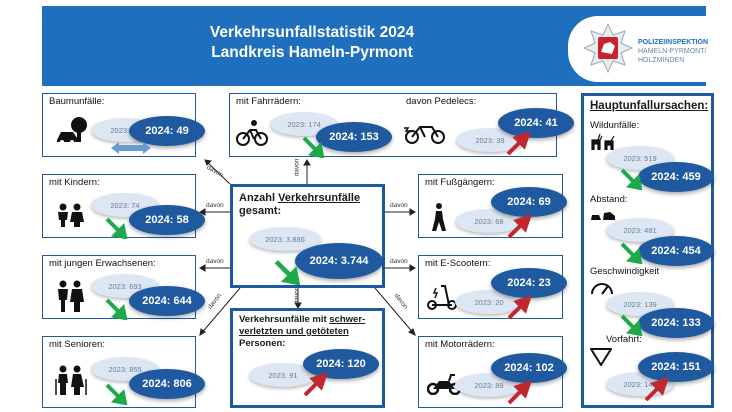  I want to click on cause-label: Vorfahrt:, so click(624, 339).